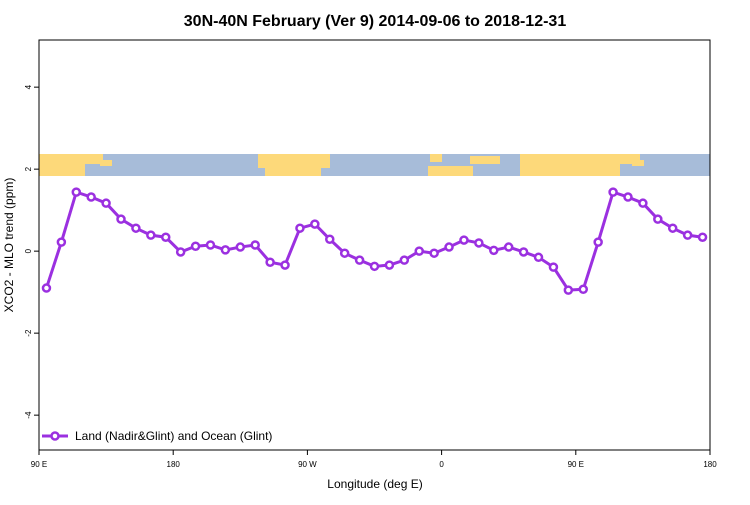 This screenshot has width=750, height=505. Describe the element at coordinates (374, 484) in the screenshot. I see `x-axis-label: Longitude (deg E)` at that location.